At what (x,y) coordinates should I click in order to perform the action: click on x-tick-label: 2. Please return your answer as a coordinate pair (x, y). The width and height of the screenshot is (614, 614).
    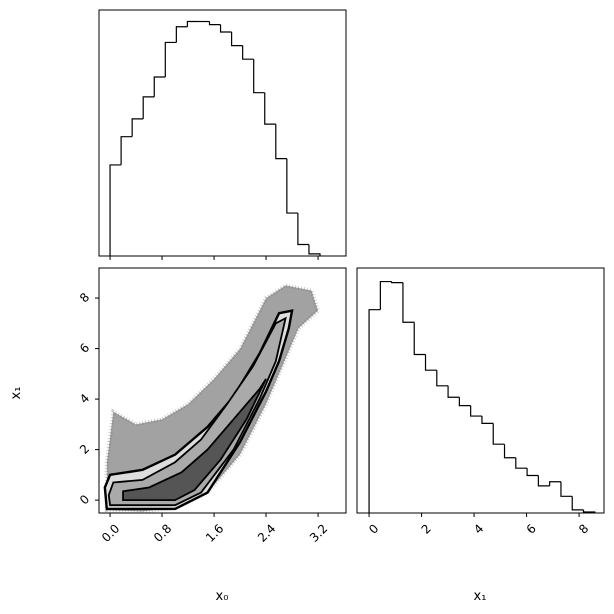
    Looking at the image, I should click on (426, 528).